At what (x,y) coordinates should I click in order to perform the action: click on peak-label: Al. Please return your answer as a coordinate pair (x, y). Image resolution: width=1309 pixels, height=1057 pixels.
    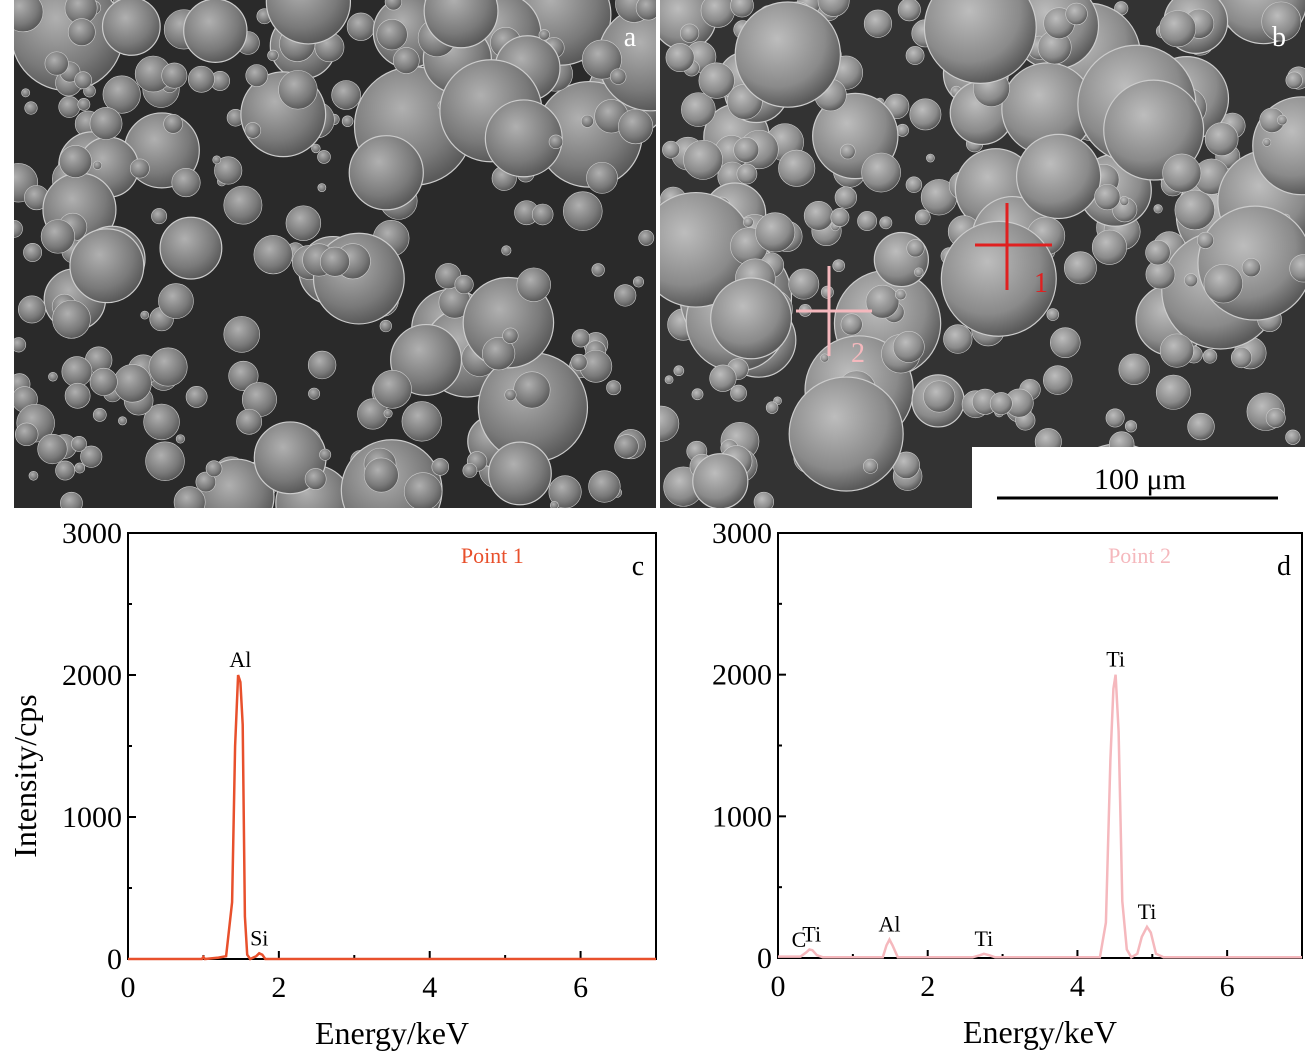
    Looking at the image, I should click on (240, 659).